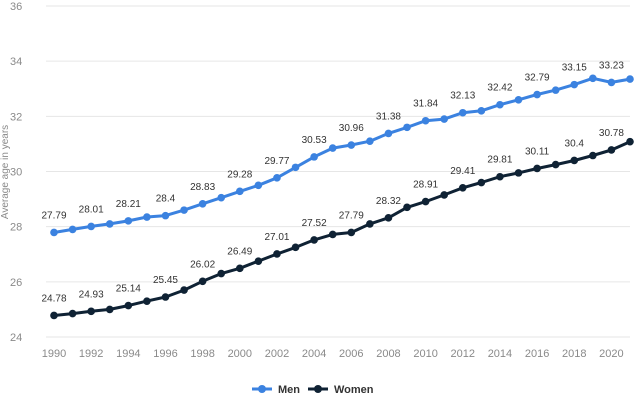 The width and height of the screenshot is (640, 402). Describe the element at coordinates (276, 161) in the screenshot. I see `data-label-men: 29.77` at that location.